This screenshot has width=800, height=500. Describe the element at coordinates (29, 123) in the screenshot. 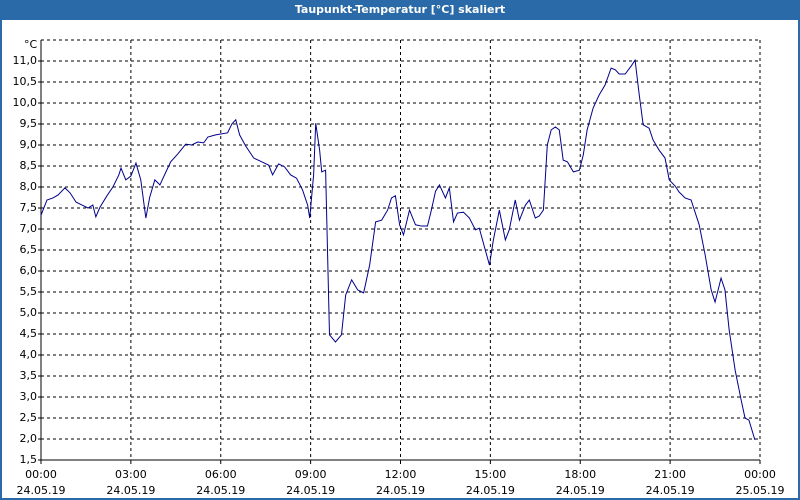

I see `y-tick-label: 9,5` at that location.